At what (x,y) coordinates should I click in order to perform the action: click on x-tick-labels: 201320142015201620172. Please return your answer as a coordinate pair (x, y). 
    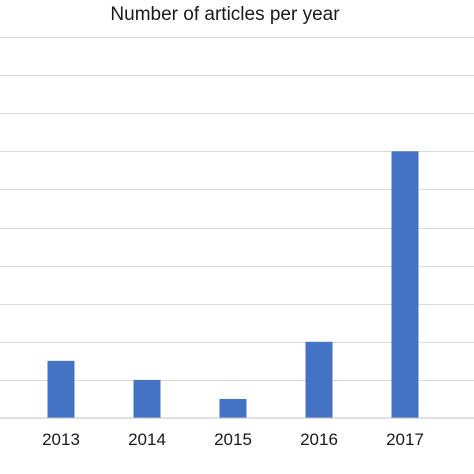
    Looking at the image, I should click on (233, 439).